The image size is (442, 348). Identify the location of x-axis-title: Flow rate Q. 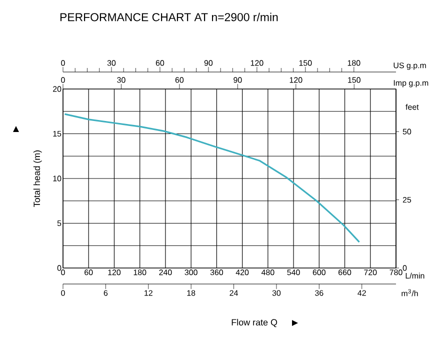
(255, 323).